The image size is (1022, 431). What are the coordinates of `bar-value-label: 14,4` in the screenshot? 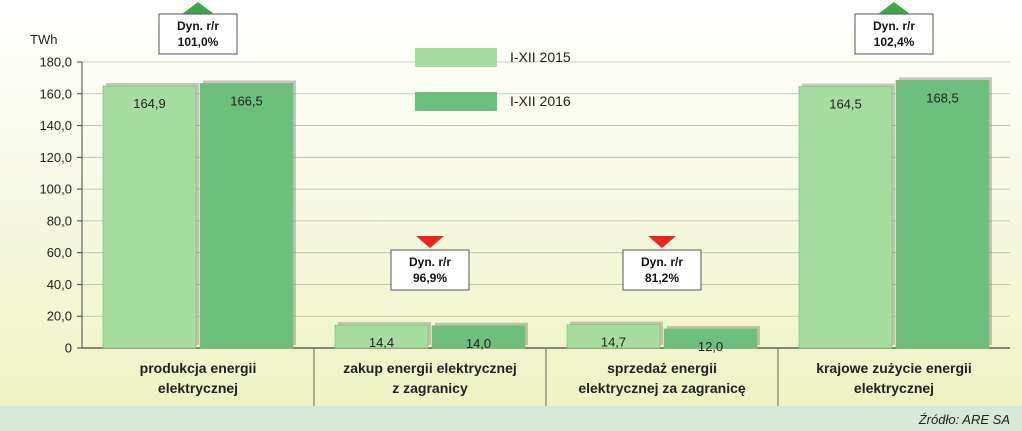 It's located at (381, 342).